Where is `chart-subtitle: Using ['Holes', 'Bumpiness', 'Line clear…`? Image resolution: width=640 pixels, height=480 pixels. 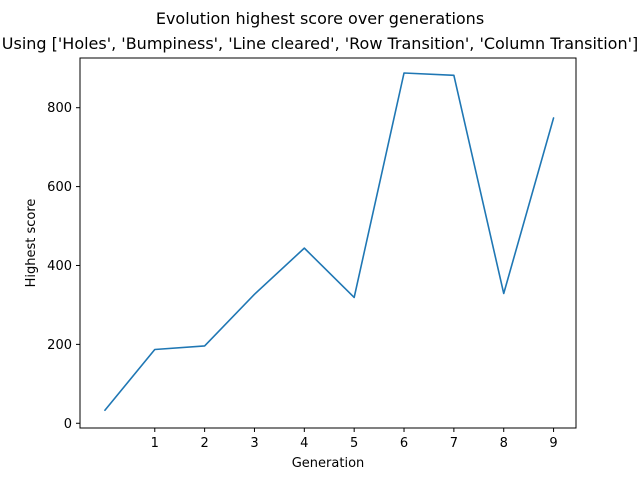
chart-subtitle: Using ['Holes', 'Bumpiness', 'Line clear… is located at coordinates (320, 43).